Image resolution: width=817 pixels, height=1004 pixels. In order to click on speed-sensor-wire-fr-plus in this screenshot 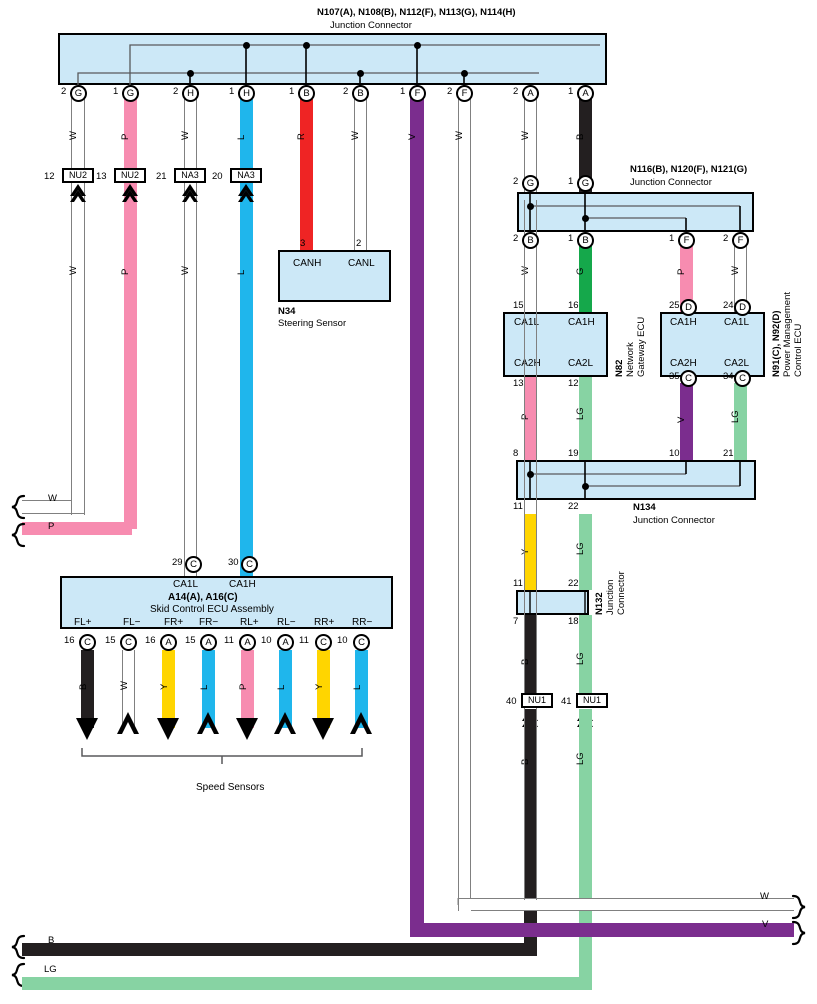, I will do `click(168, 689)`.